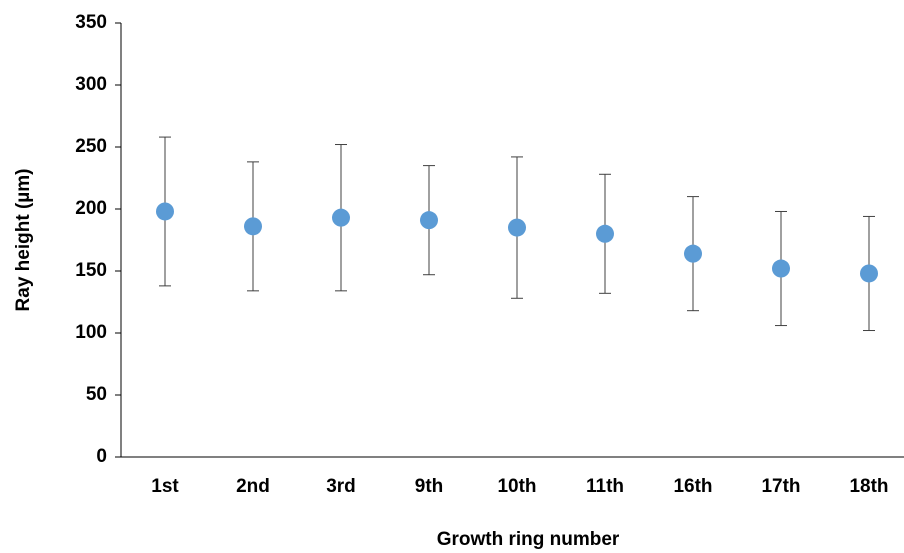 The height and width of the screenshot is (553, 904). Describe the element at coordinates (868, 486) in the screenshot. I see `x-tick-label: 18th` at that location.